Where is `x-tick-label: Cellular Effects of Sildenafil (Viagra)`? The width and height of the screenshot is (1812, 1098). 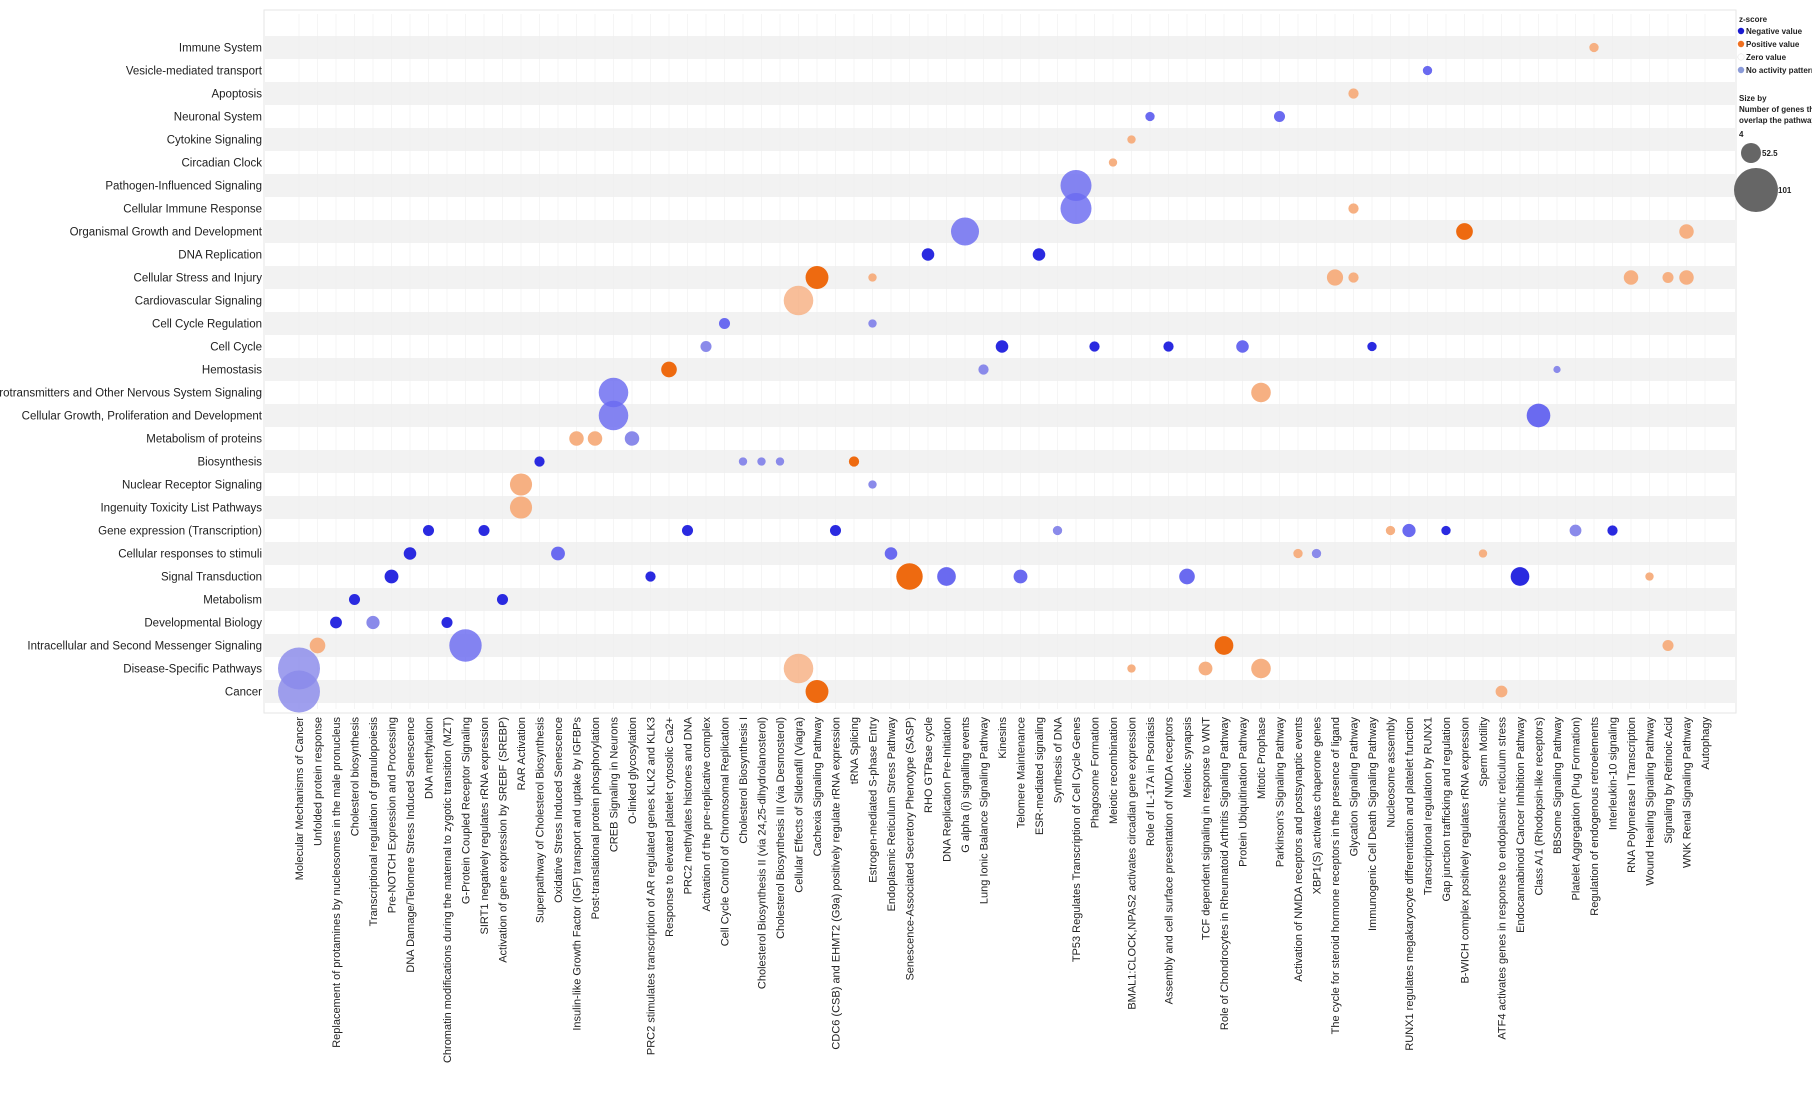 x-tick-label: Cellular Effects of Sildenafil (Viagra) is located at coordinates (800, 805).